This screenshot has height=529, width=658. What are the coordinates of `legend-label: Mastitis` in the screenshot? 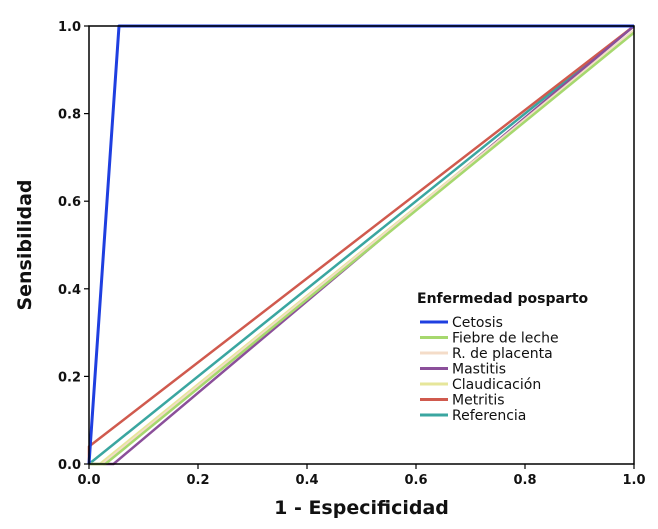 It's located at (479, 370).